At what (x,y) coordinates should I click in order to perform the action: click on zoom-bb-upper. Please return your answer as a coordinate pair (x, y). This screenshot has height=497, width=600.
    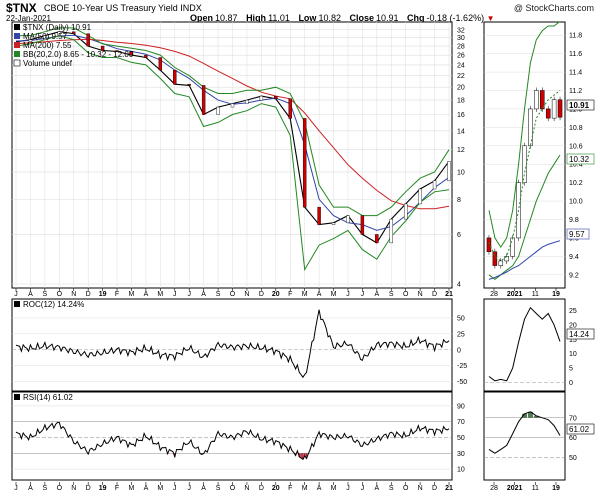
    Looking at the image, I should click on (524, 135).